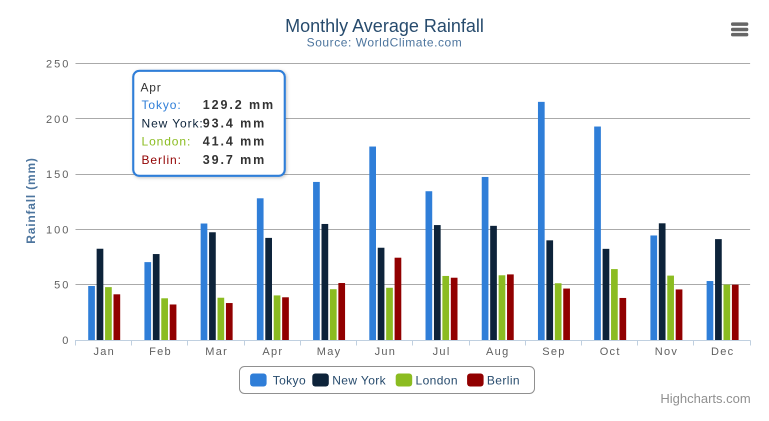 This screenshot has height=421, width=769. What do you see at coordinates (104, 352) in the screenshot?
I see `svg-text: Jan` at bounding box center [104, 352].